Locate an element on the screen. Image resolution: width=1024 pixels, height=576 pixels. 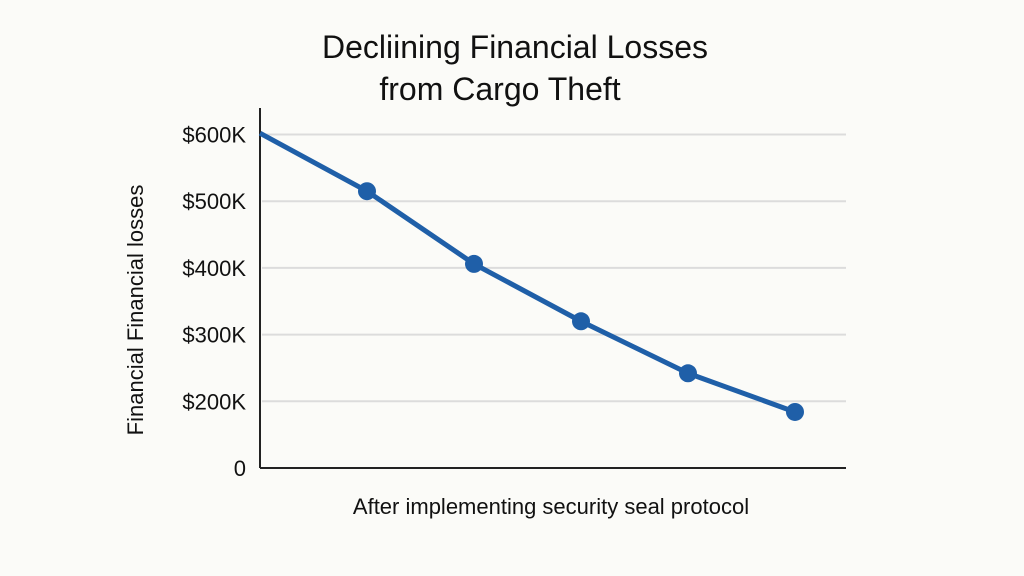
y-tick-label: $400K is located at coordinates (214, 268).